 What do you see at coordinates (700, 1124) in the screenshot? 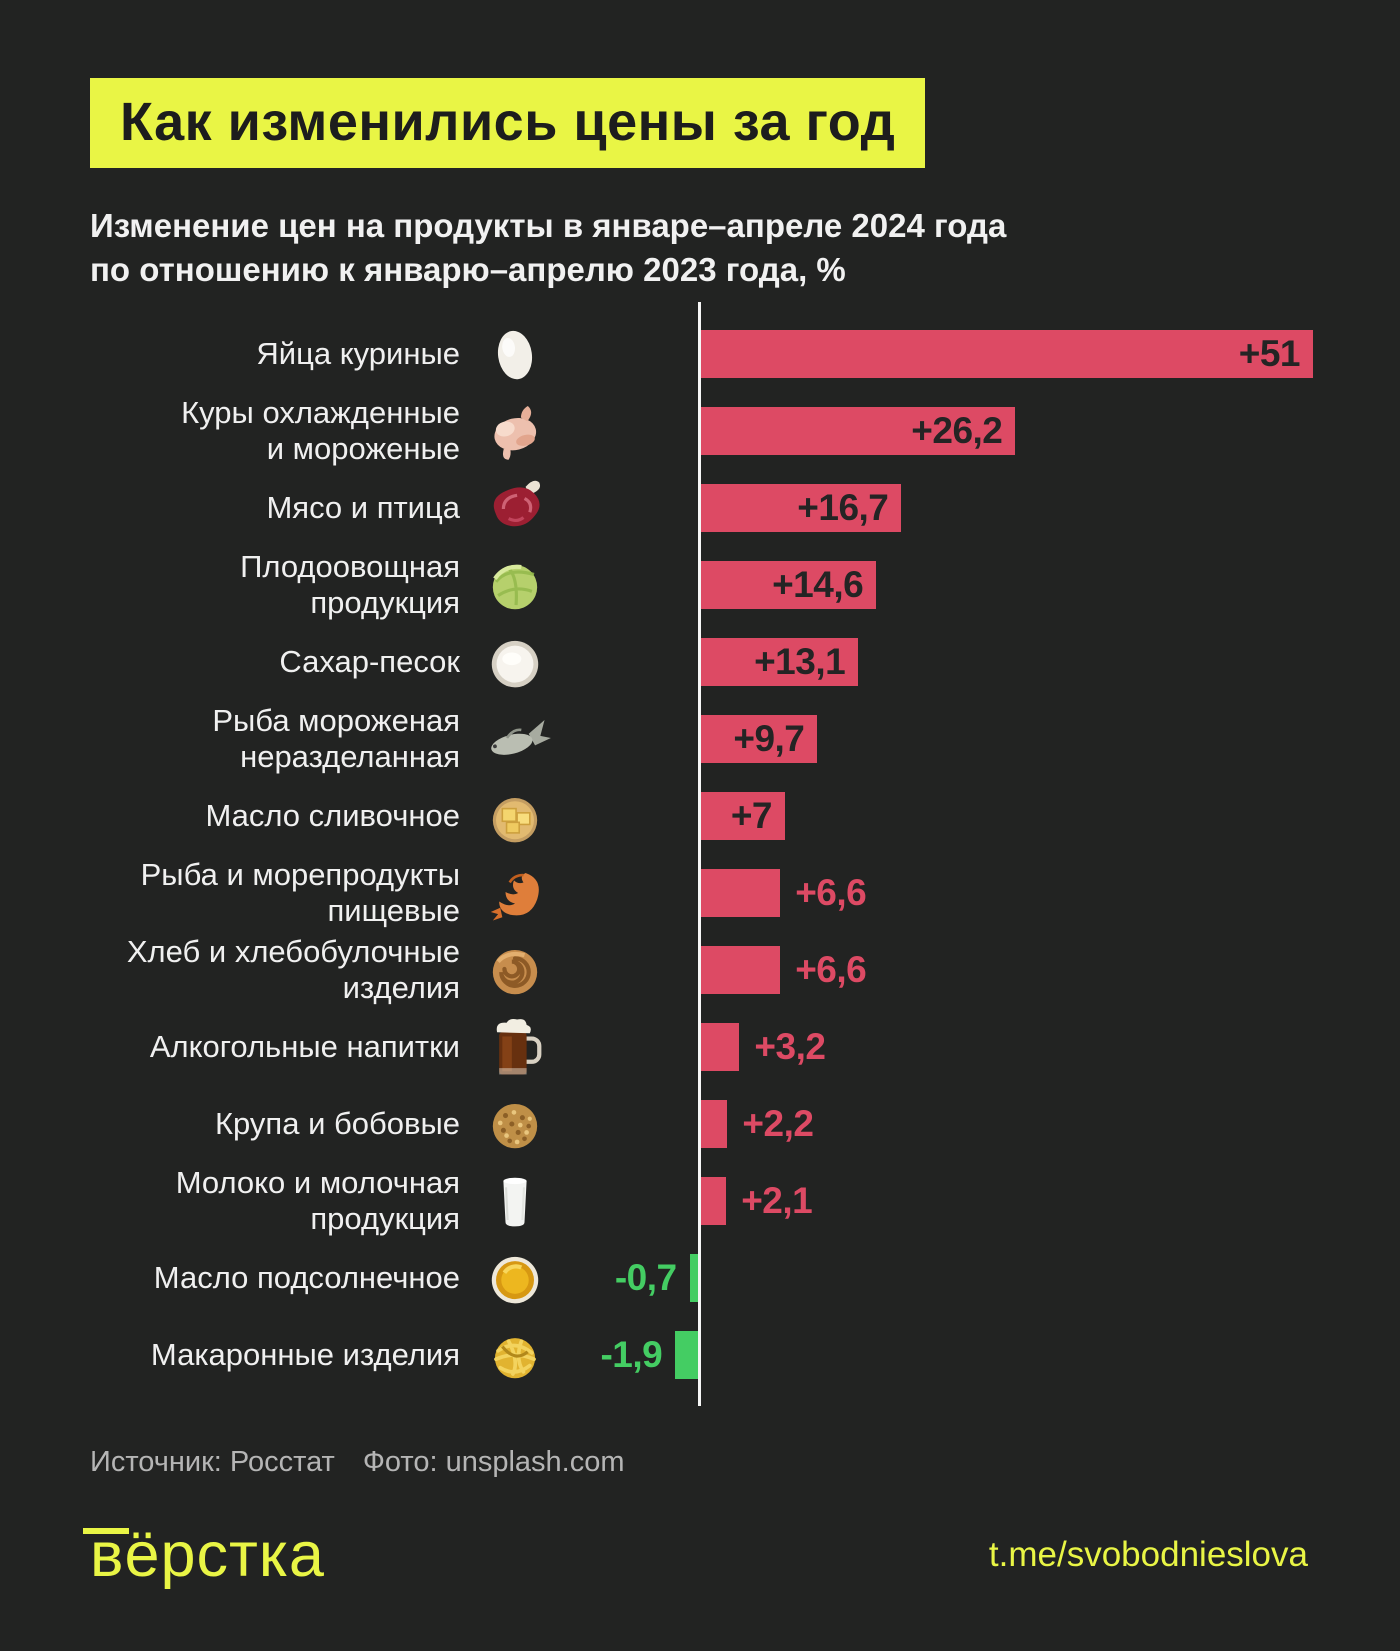
I see `chart-row: Крупа и бобовые +2,2` at bounding box center [700, 1124].